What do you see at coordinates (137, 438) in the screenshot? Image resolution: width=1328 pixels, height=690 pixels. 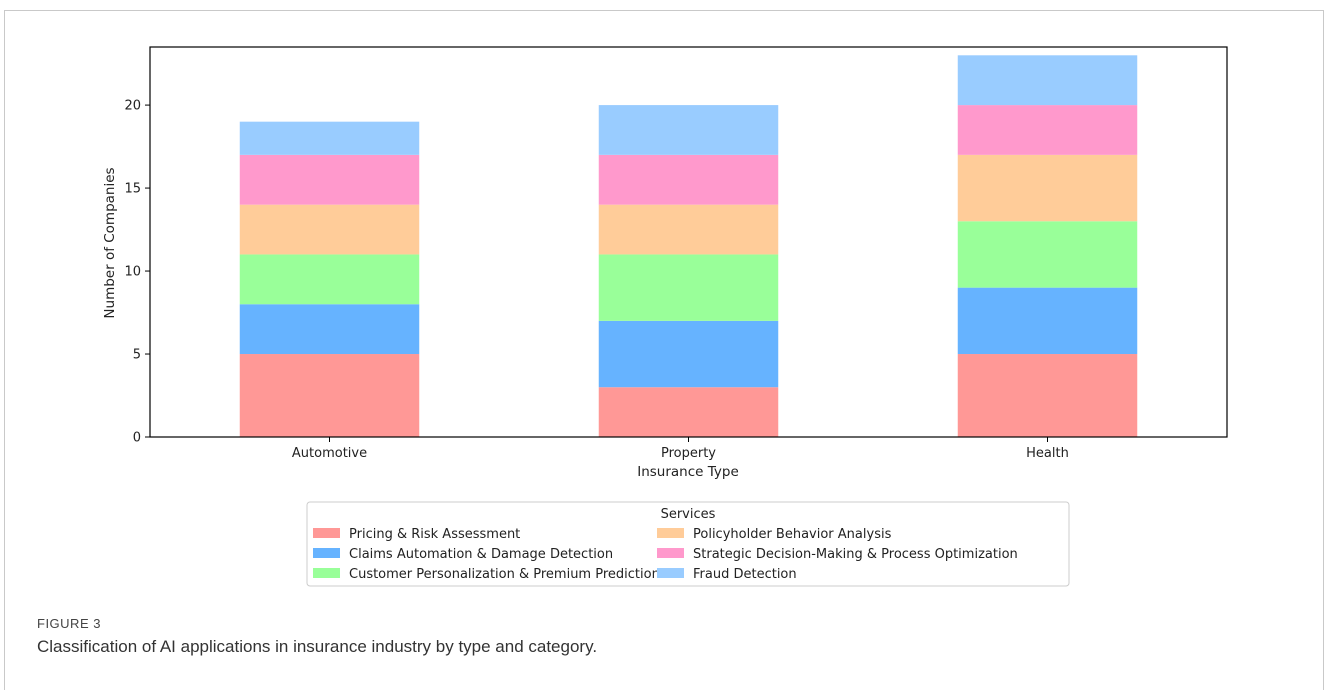 I see `y-tick-label: 0` at bounding box center [137, 438].